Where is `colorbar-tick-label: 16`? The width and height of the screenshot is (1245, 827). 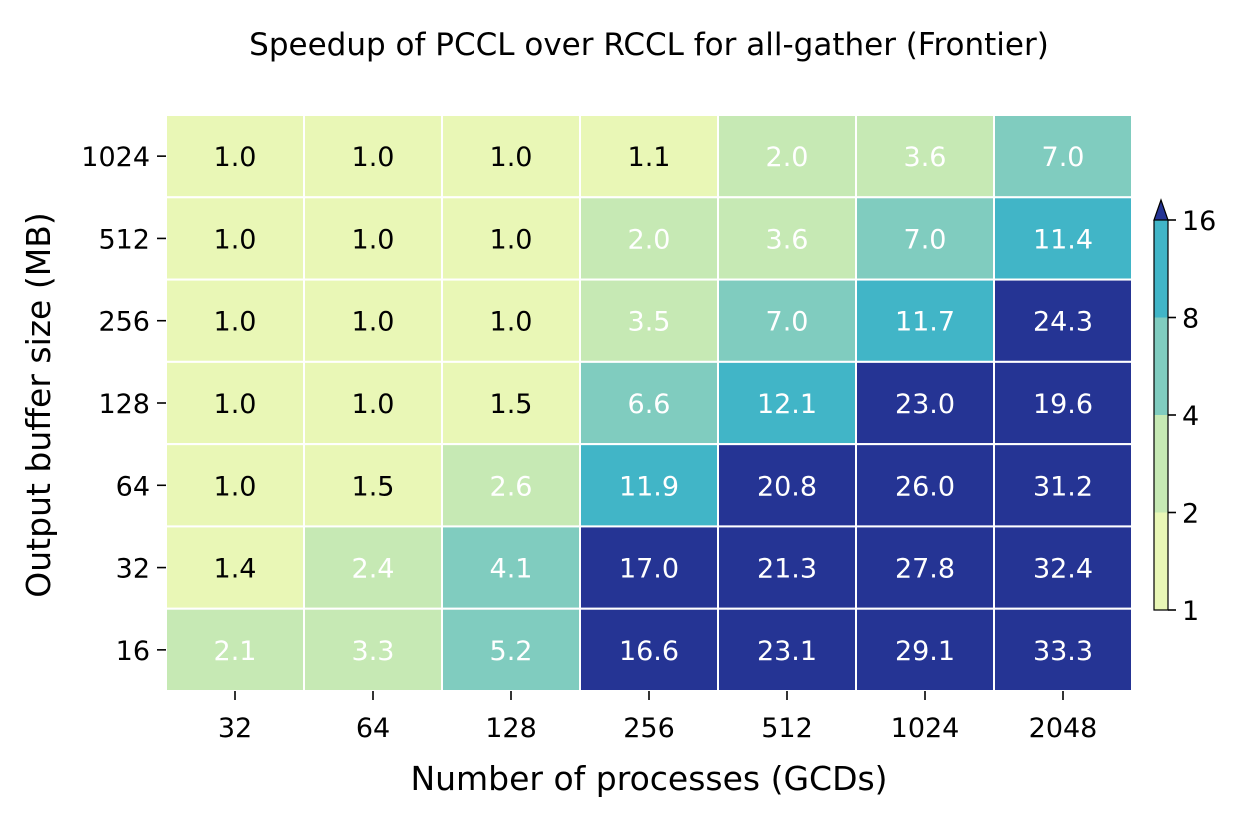
colorbar-tick-label: 16 is located at coordinates (1199, 221).